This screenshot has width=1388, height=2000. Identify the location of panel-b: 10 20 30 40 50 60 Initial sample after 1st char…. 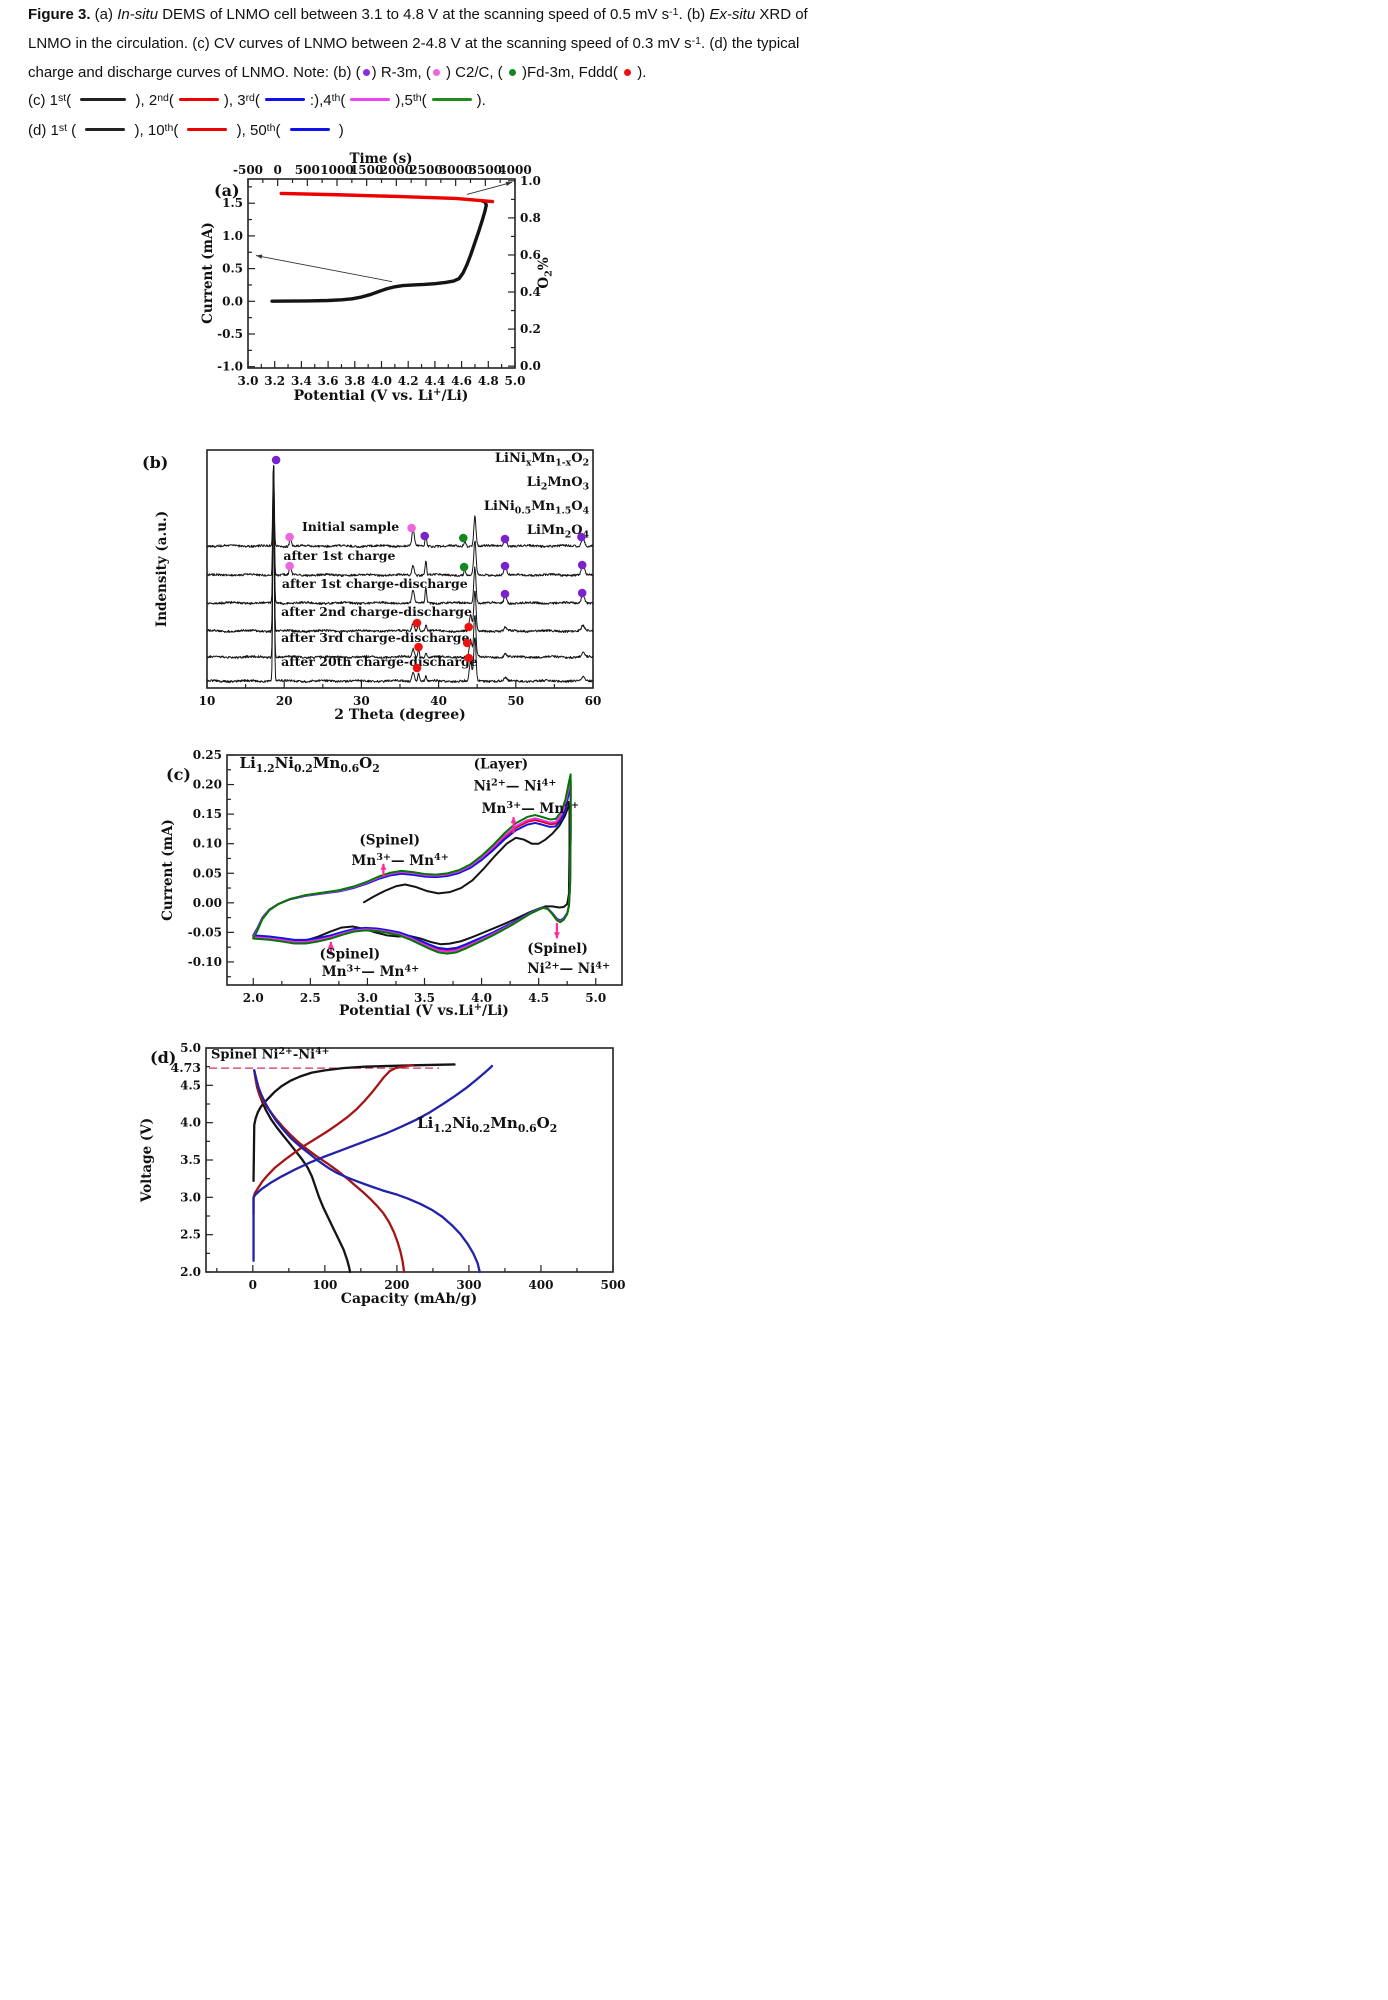
(372, 586).